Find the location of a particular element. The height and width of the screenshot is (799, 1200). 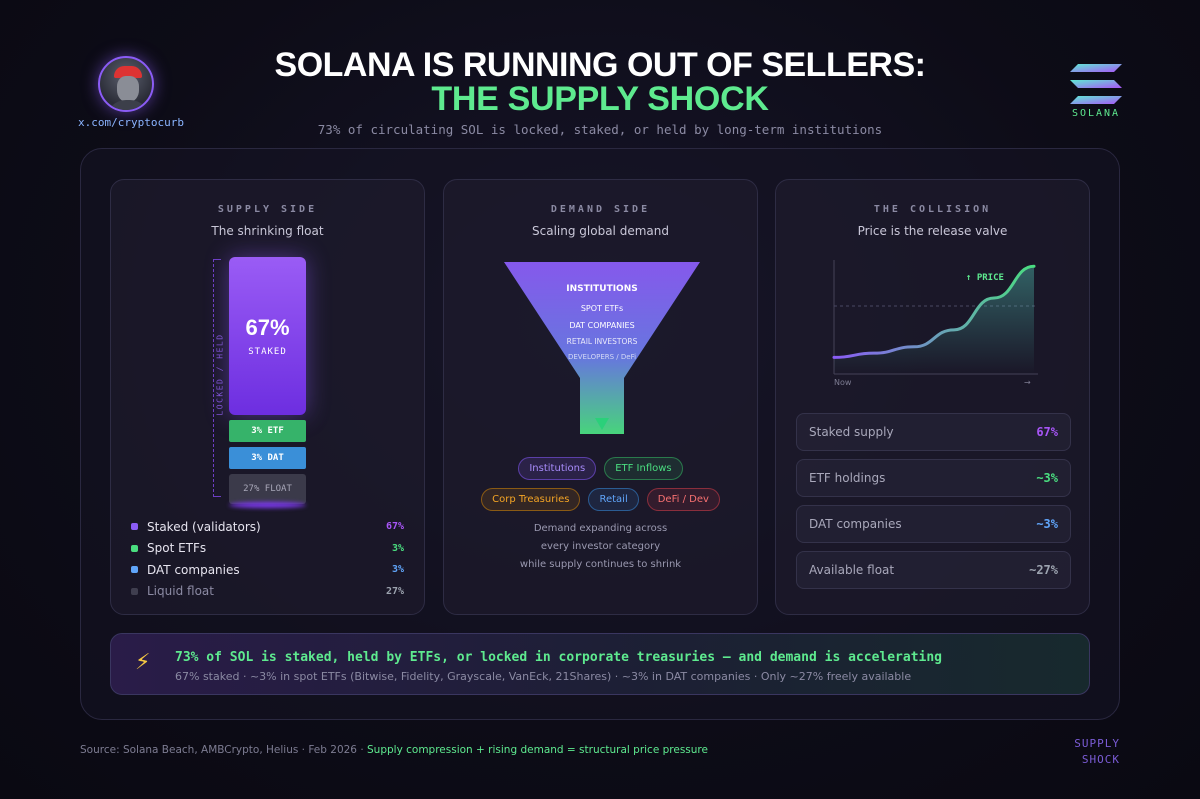

funnel-item: RETAIL INVESTORS is located at coordinates (602, 341).